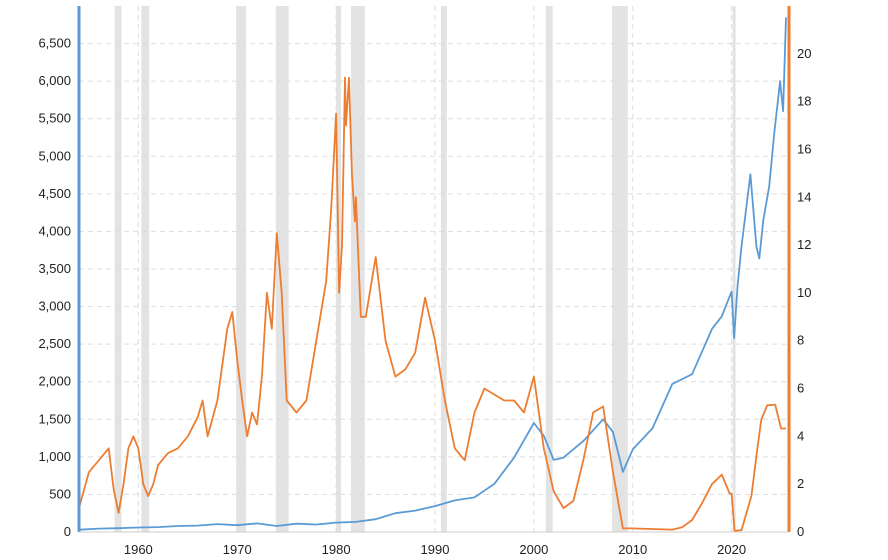 This screenshot has height=560, width=888. What do you see at coordinates (804, 53) in the screenshot?
I see `y-right-tick-label: 20` at bounding box center [804, 53].